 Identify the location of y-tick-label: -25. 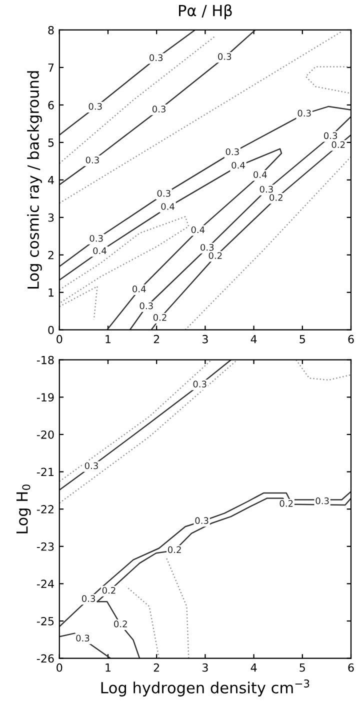
(45, 621).